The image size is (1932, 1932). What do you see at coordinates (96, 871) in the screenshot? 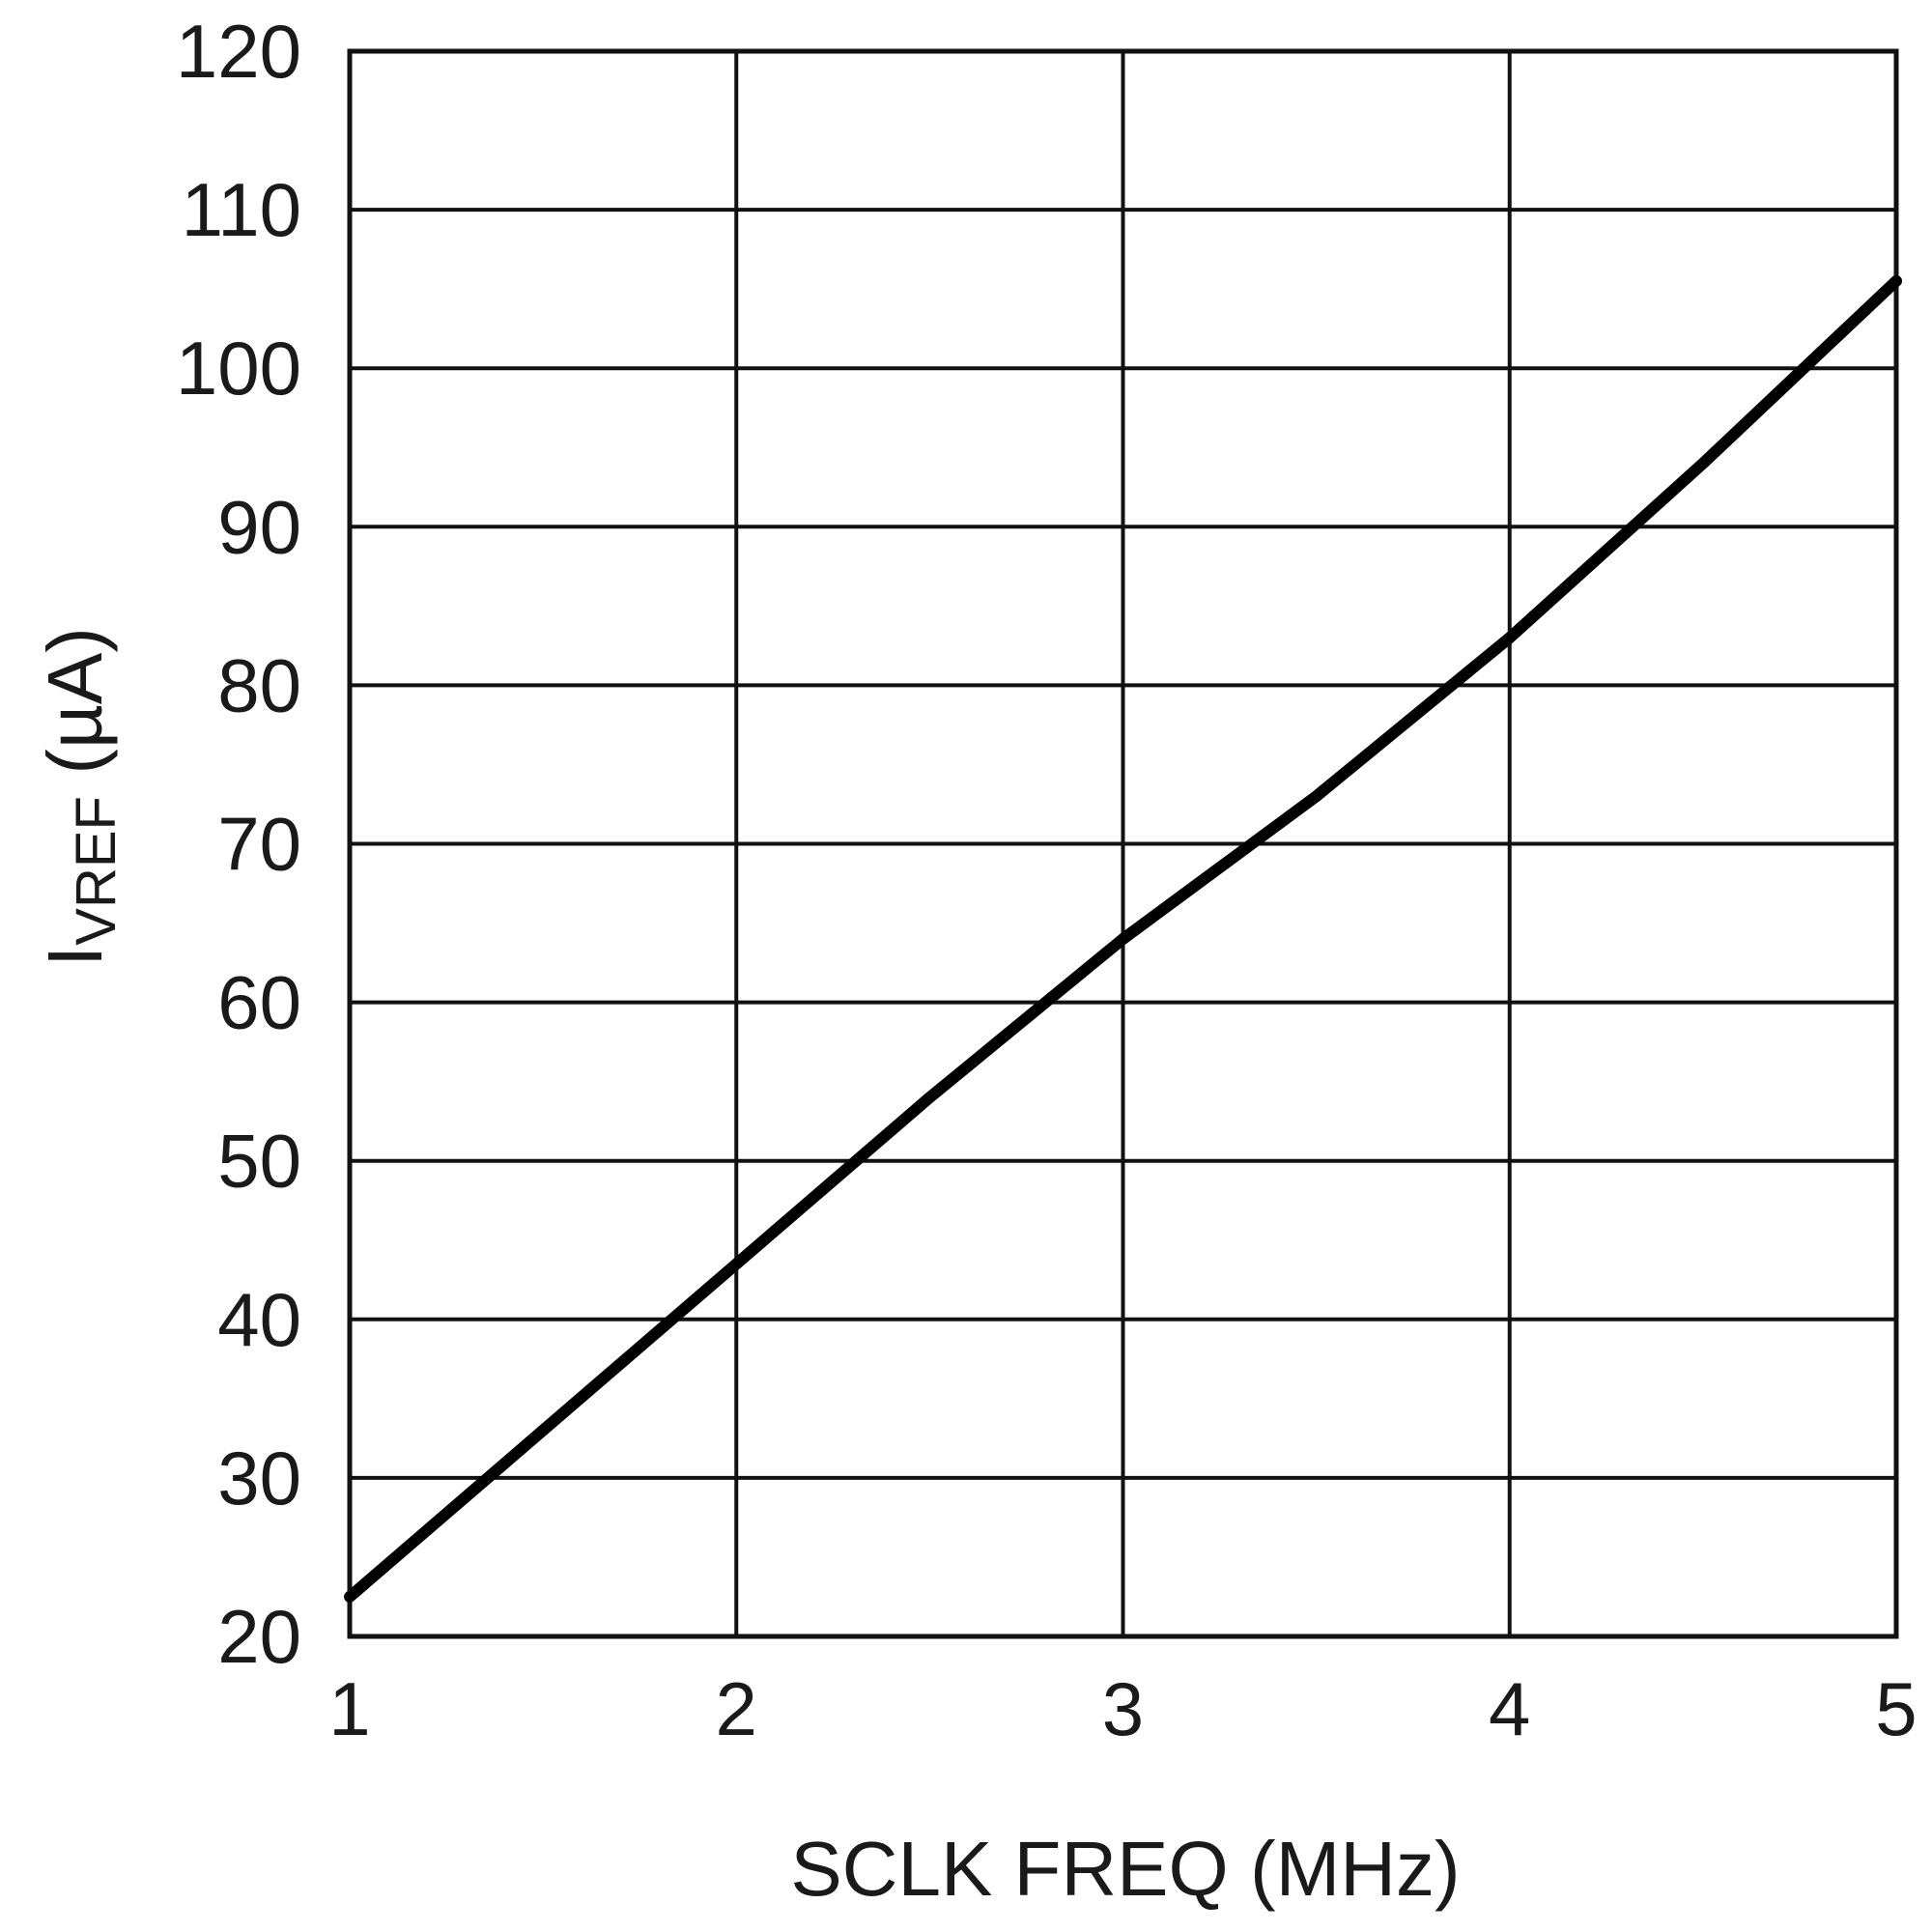
I see `y-axis-title-subscript: VREF` at bounding box center [96, 871].